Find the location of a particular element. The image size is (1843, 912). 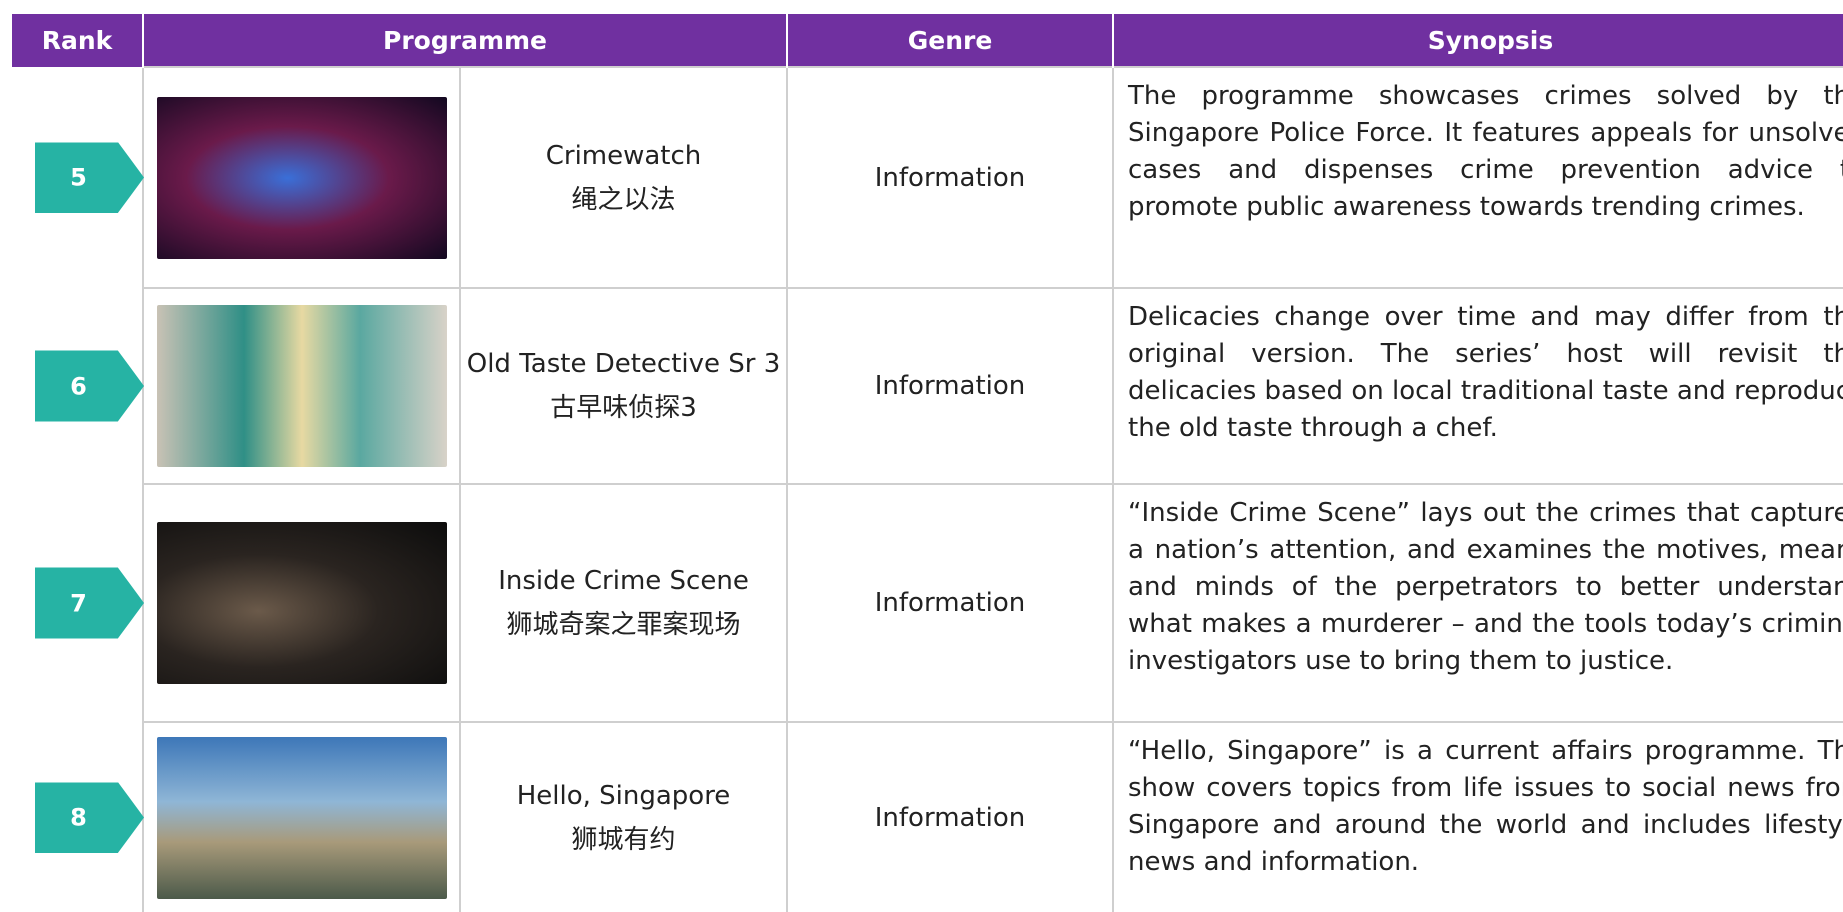

rank-cell: 8 is located at coordinates (78, 817).